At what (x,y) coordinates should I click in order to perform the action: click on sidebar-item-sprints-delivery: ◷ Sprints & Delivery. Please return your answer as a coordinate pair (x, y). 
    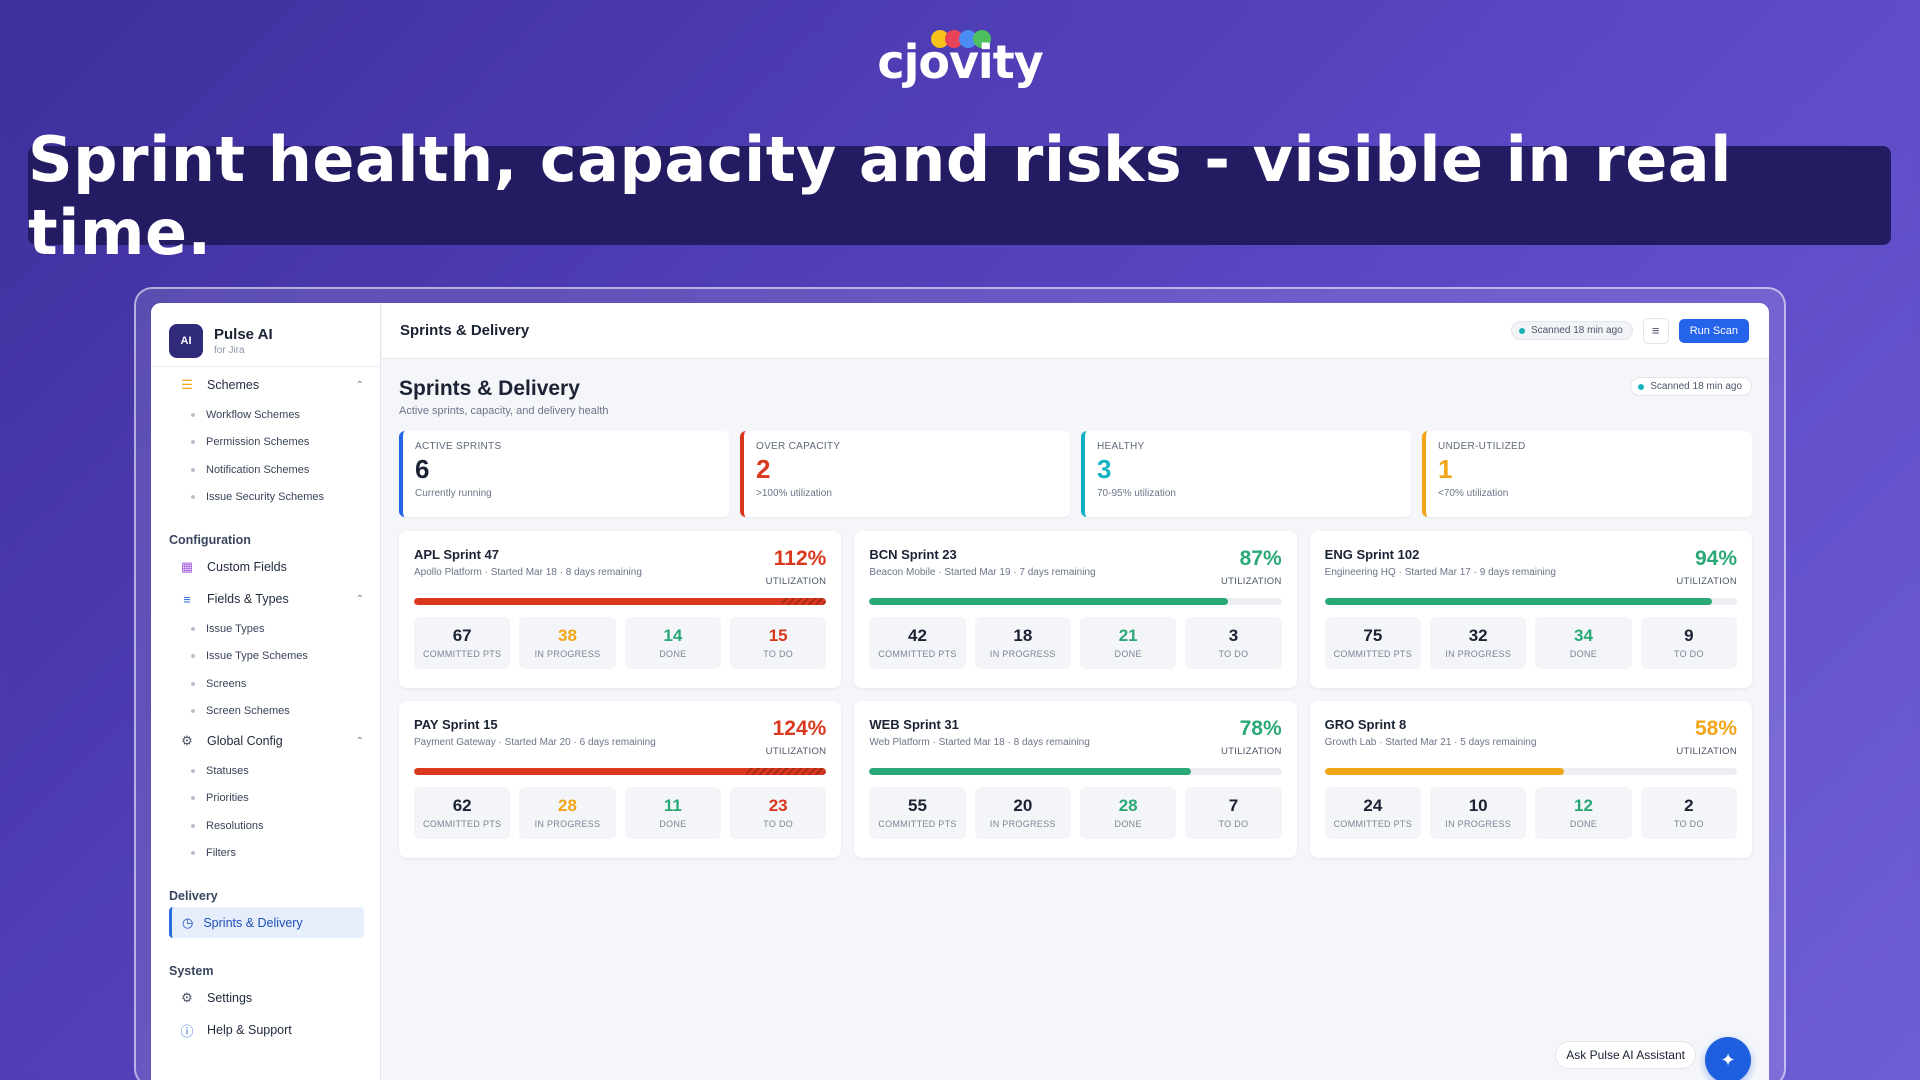
    Looking at the image, I should click on (266, 922).